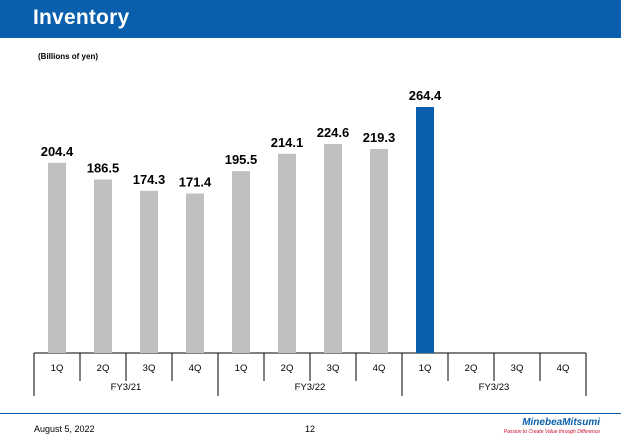  Describe the element at coordinates (126, 387) in the screenshot. I see `group-label: FY3/21` at that location.